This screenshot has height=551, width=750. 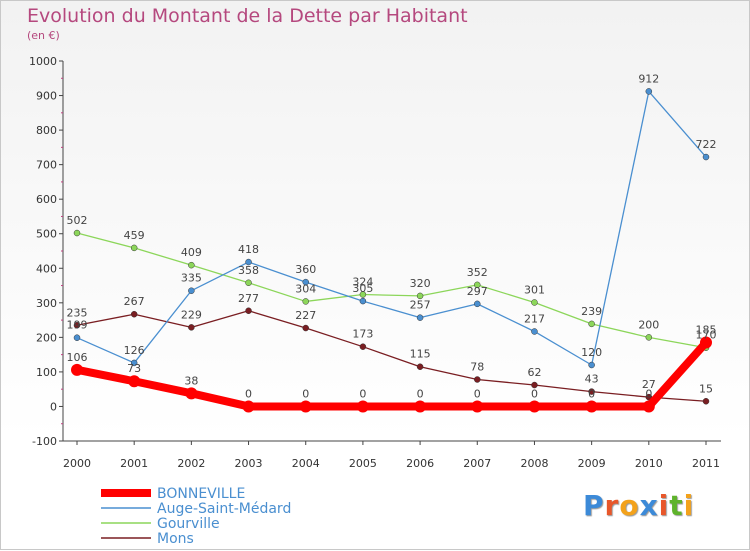 What do you see at coordinates (629, 505) in the screenshot?
I see `logo-letter: o` at bounding box center [629, 505].